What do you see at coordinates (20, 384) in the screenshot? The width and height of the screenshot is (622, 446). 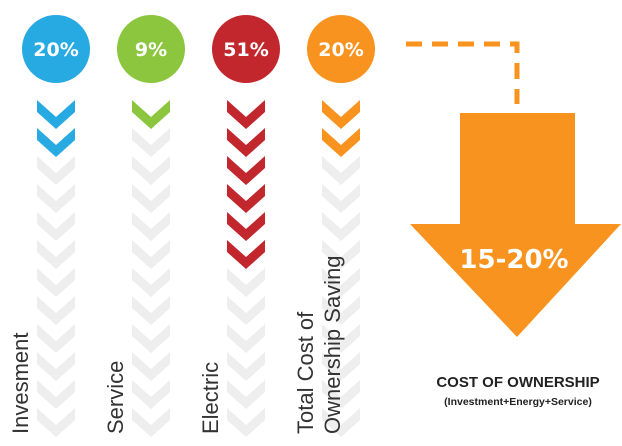 I see `column-label: Invesment` at bounding box center [20, 384].